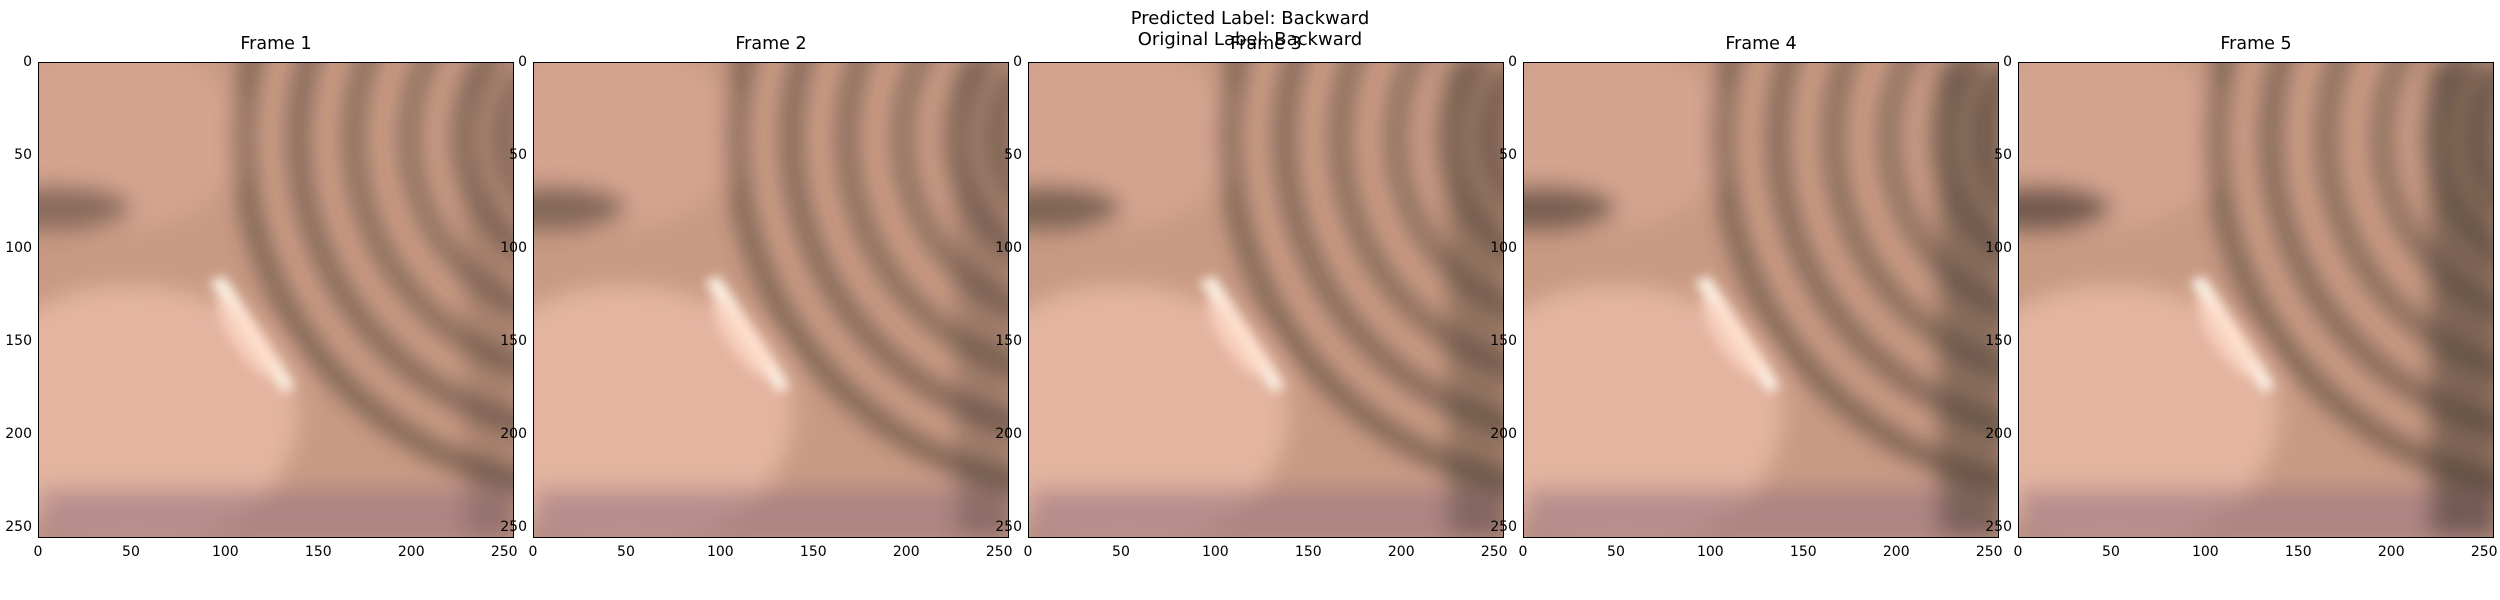 The height and width of the screenshot is (600, 2500). What do you see at coordinates (771, 44) in the screenshot?
I see `frame-title: Frame 2` at bounding box center [771, 44].